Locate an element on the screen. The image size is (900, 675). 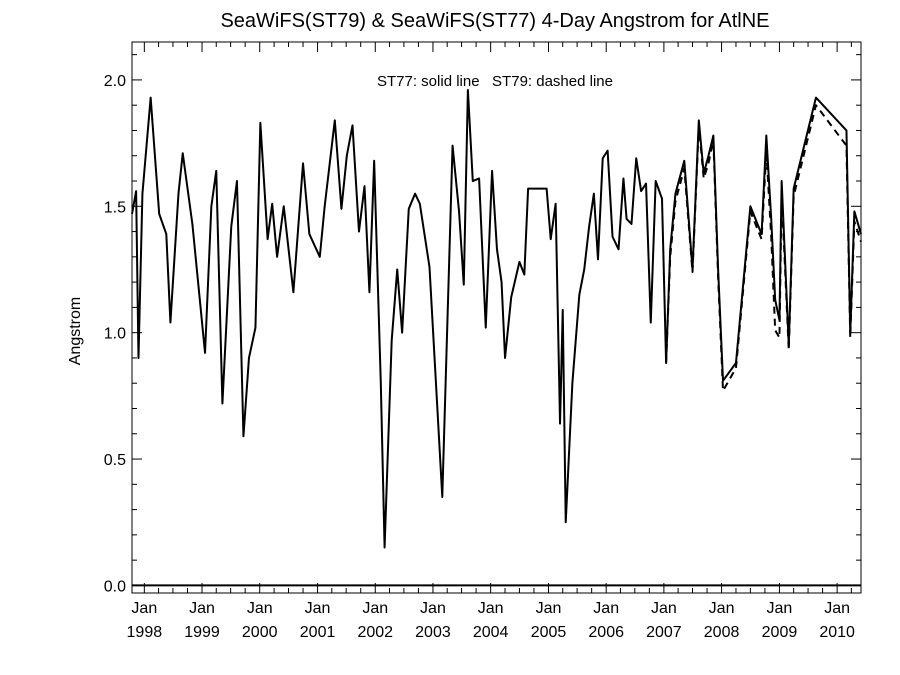
x-tick-year-label: 1999 is located at coordinates (202, 632).